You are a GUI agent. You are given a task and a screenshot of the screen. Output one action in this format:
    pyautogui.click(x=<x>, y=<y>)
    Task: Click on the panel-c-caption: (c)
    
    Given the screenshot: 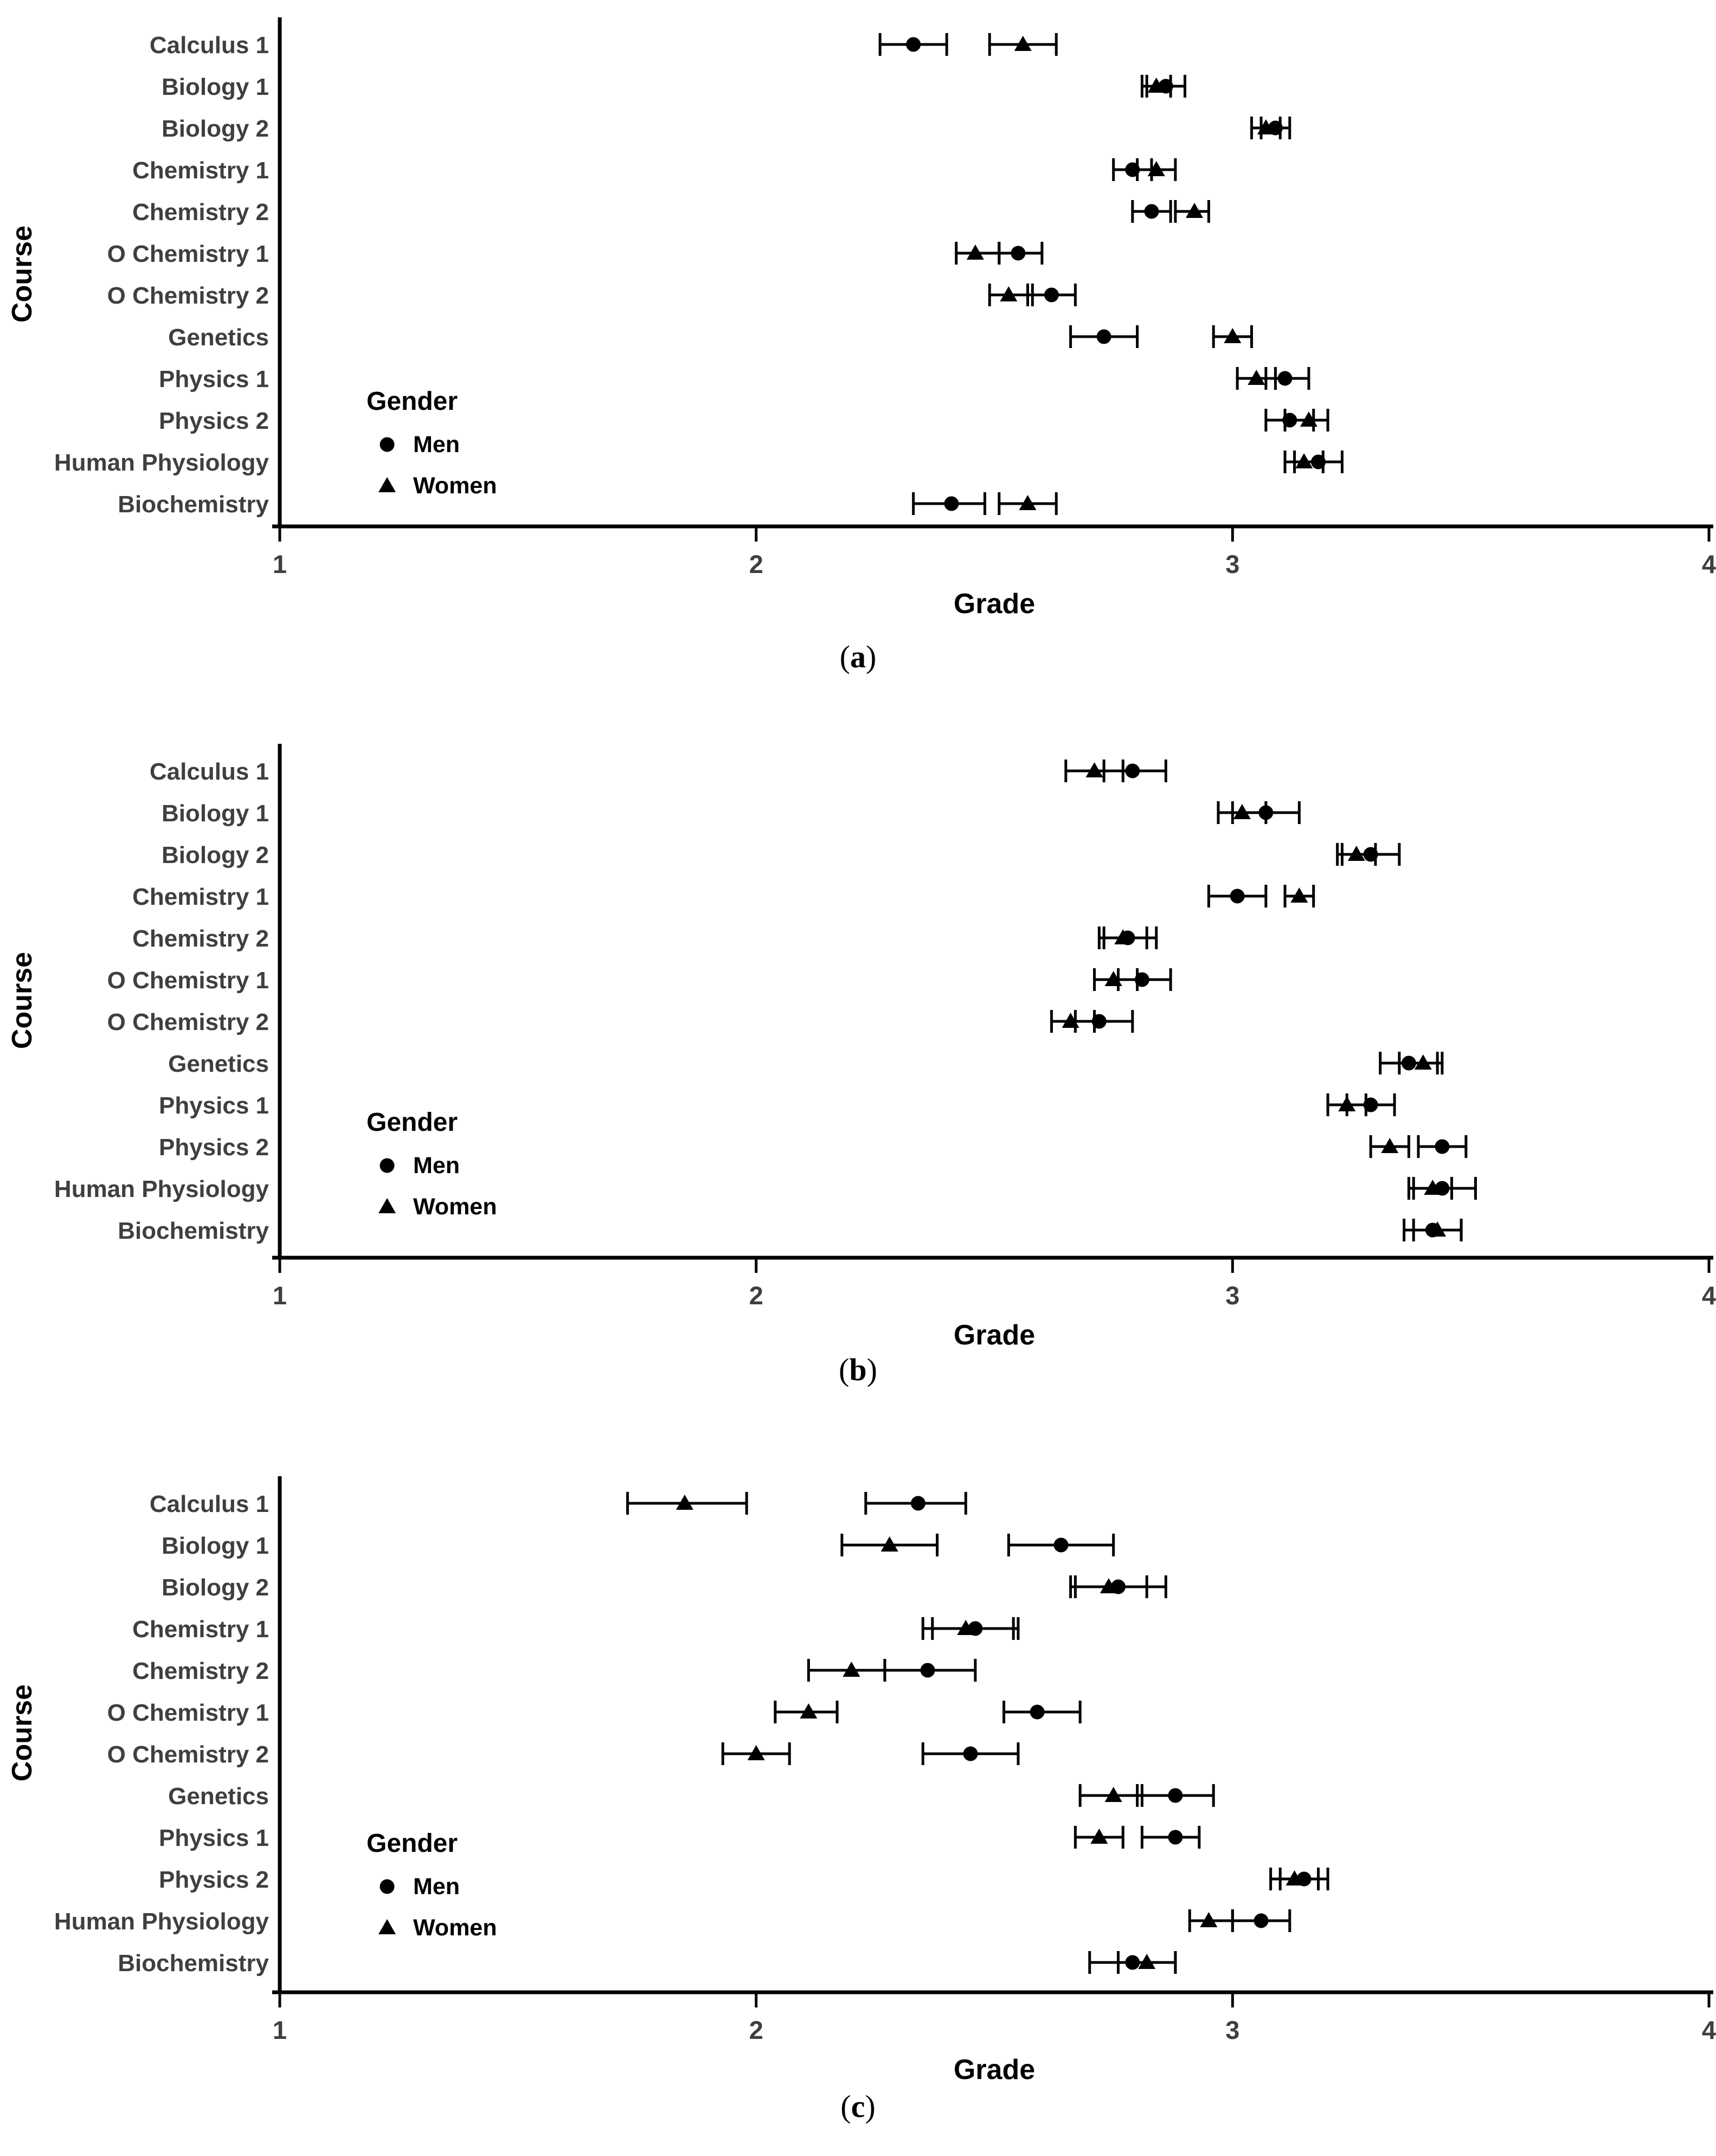 What is the action you would take?
    pyautogui.click(x=858, y=2106)
    